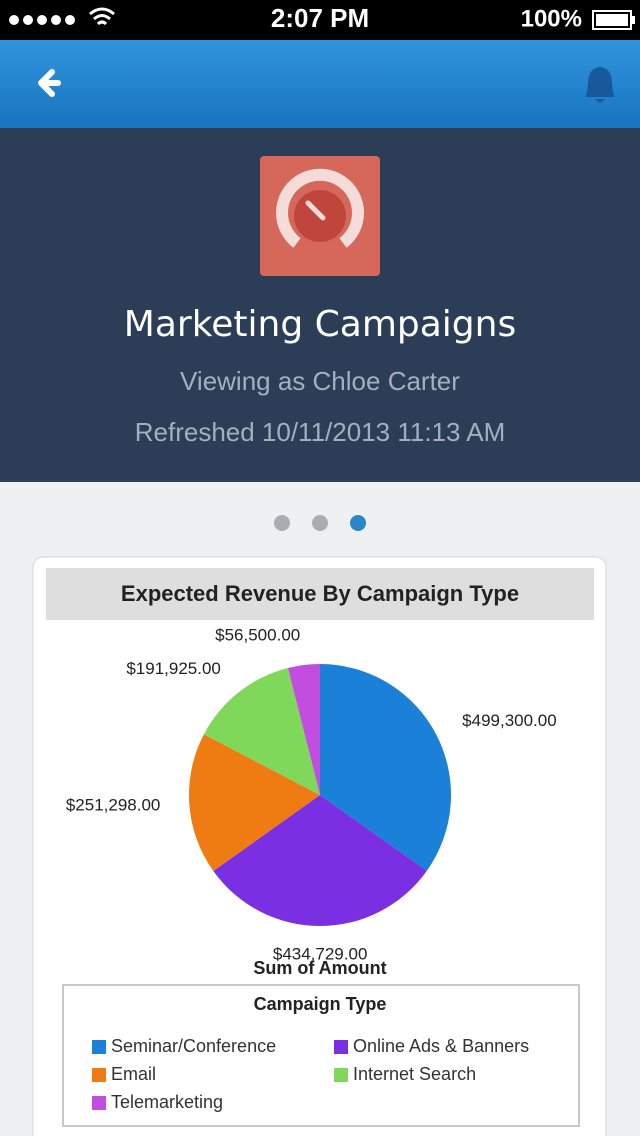 This screenshot has width=640, height=1136. What do you see at coordinates (257, 635) in the screenshot?
I see `value-label: $56,500.00` at bounding box center [257, 635].